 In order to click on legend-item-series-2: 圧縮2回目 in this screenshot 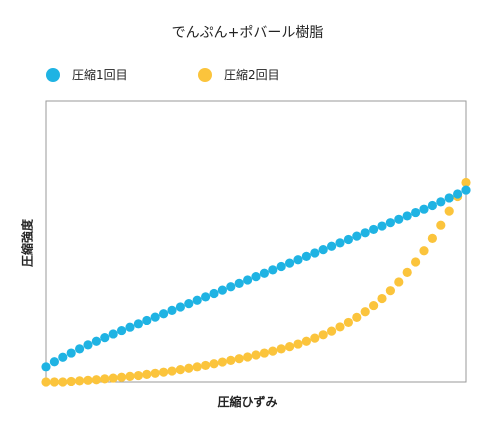, I will do `click(239, 74)`.